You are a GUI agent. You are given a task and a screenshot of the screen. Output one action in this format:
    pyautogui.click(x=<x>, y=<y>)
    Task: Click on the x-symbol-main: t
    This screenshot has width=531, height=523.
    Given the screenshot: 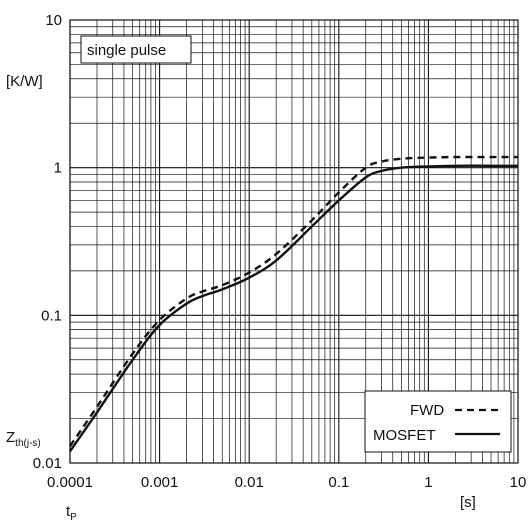 What is the action you would take?
    pyautogui.click(x=68, y=511)
    